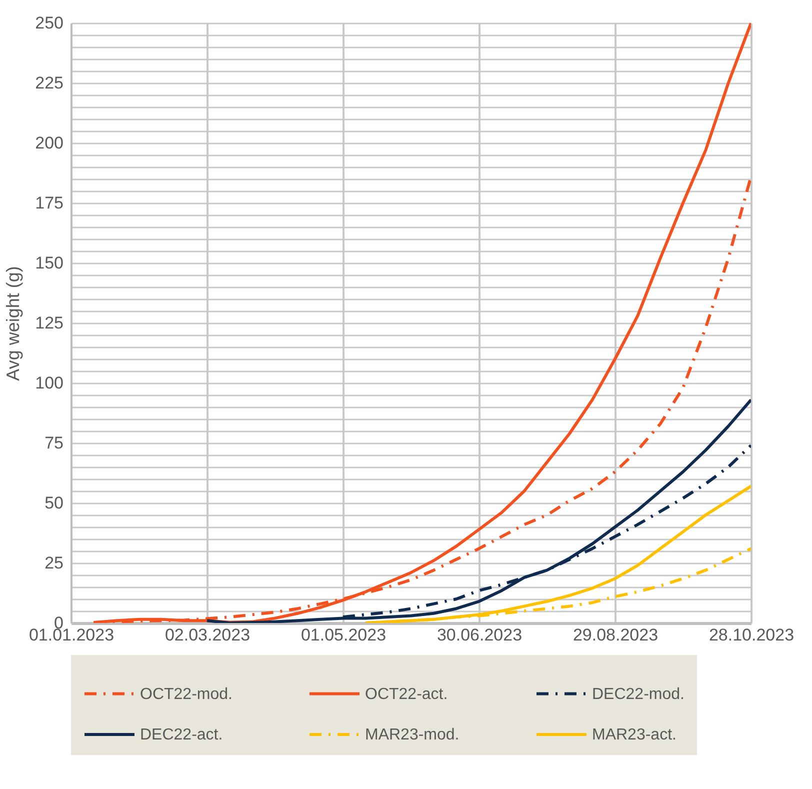 Image resolution: width=812 pixels, height=789 pixels. What do you see at coordinates (49, 263) in the screenshot?
I see `y-tick-label: 150` at bounding box center [49, 263].